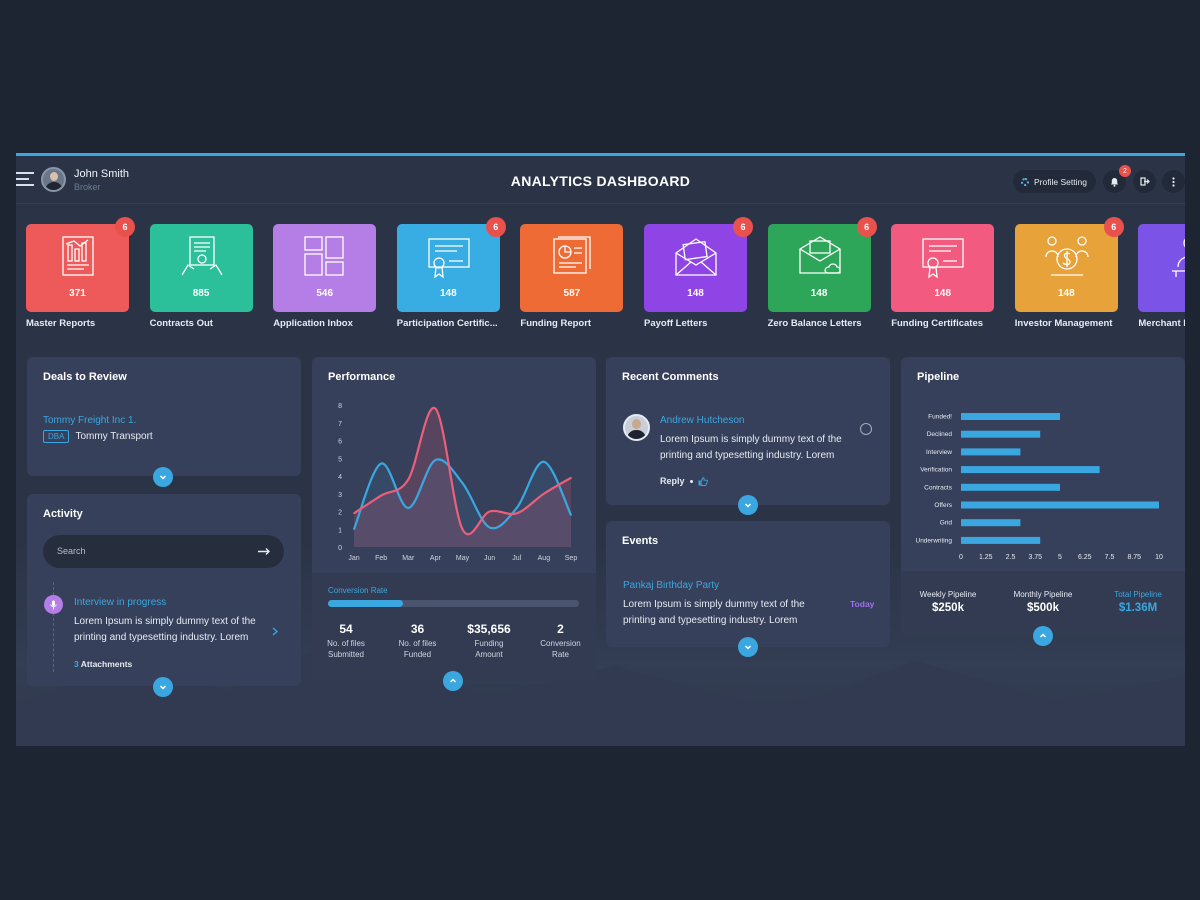  What do you see at coordinates (163, 551) in the screenshot?
I see `activity-search-input: Search` at bounding box center [163, 551].